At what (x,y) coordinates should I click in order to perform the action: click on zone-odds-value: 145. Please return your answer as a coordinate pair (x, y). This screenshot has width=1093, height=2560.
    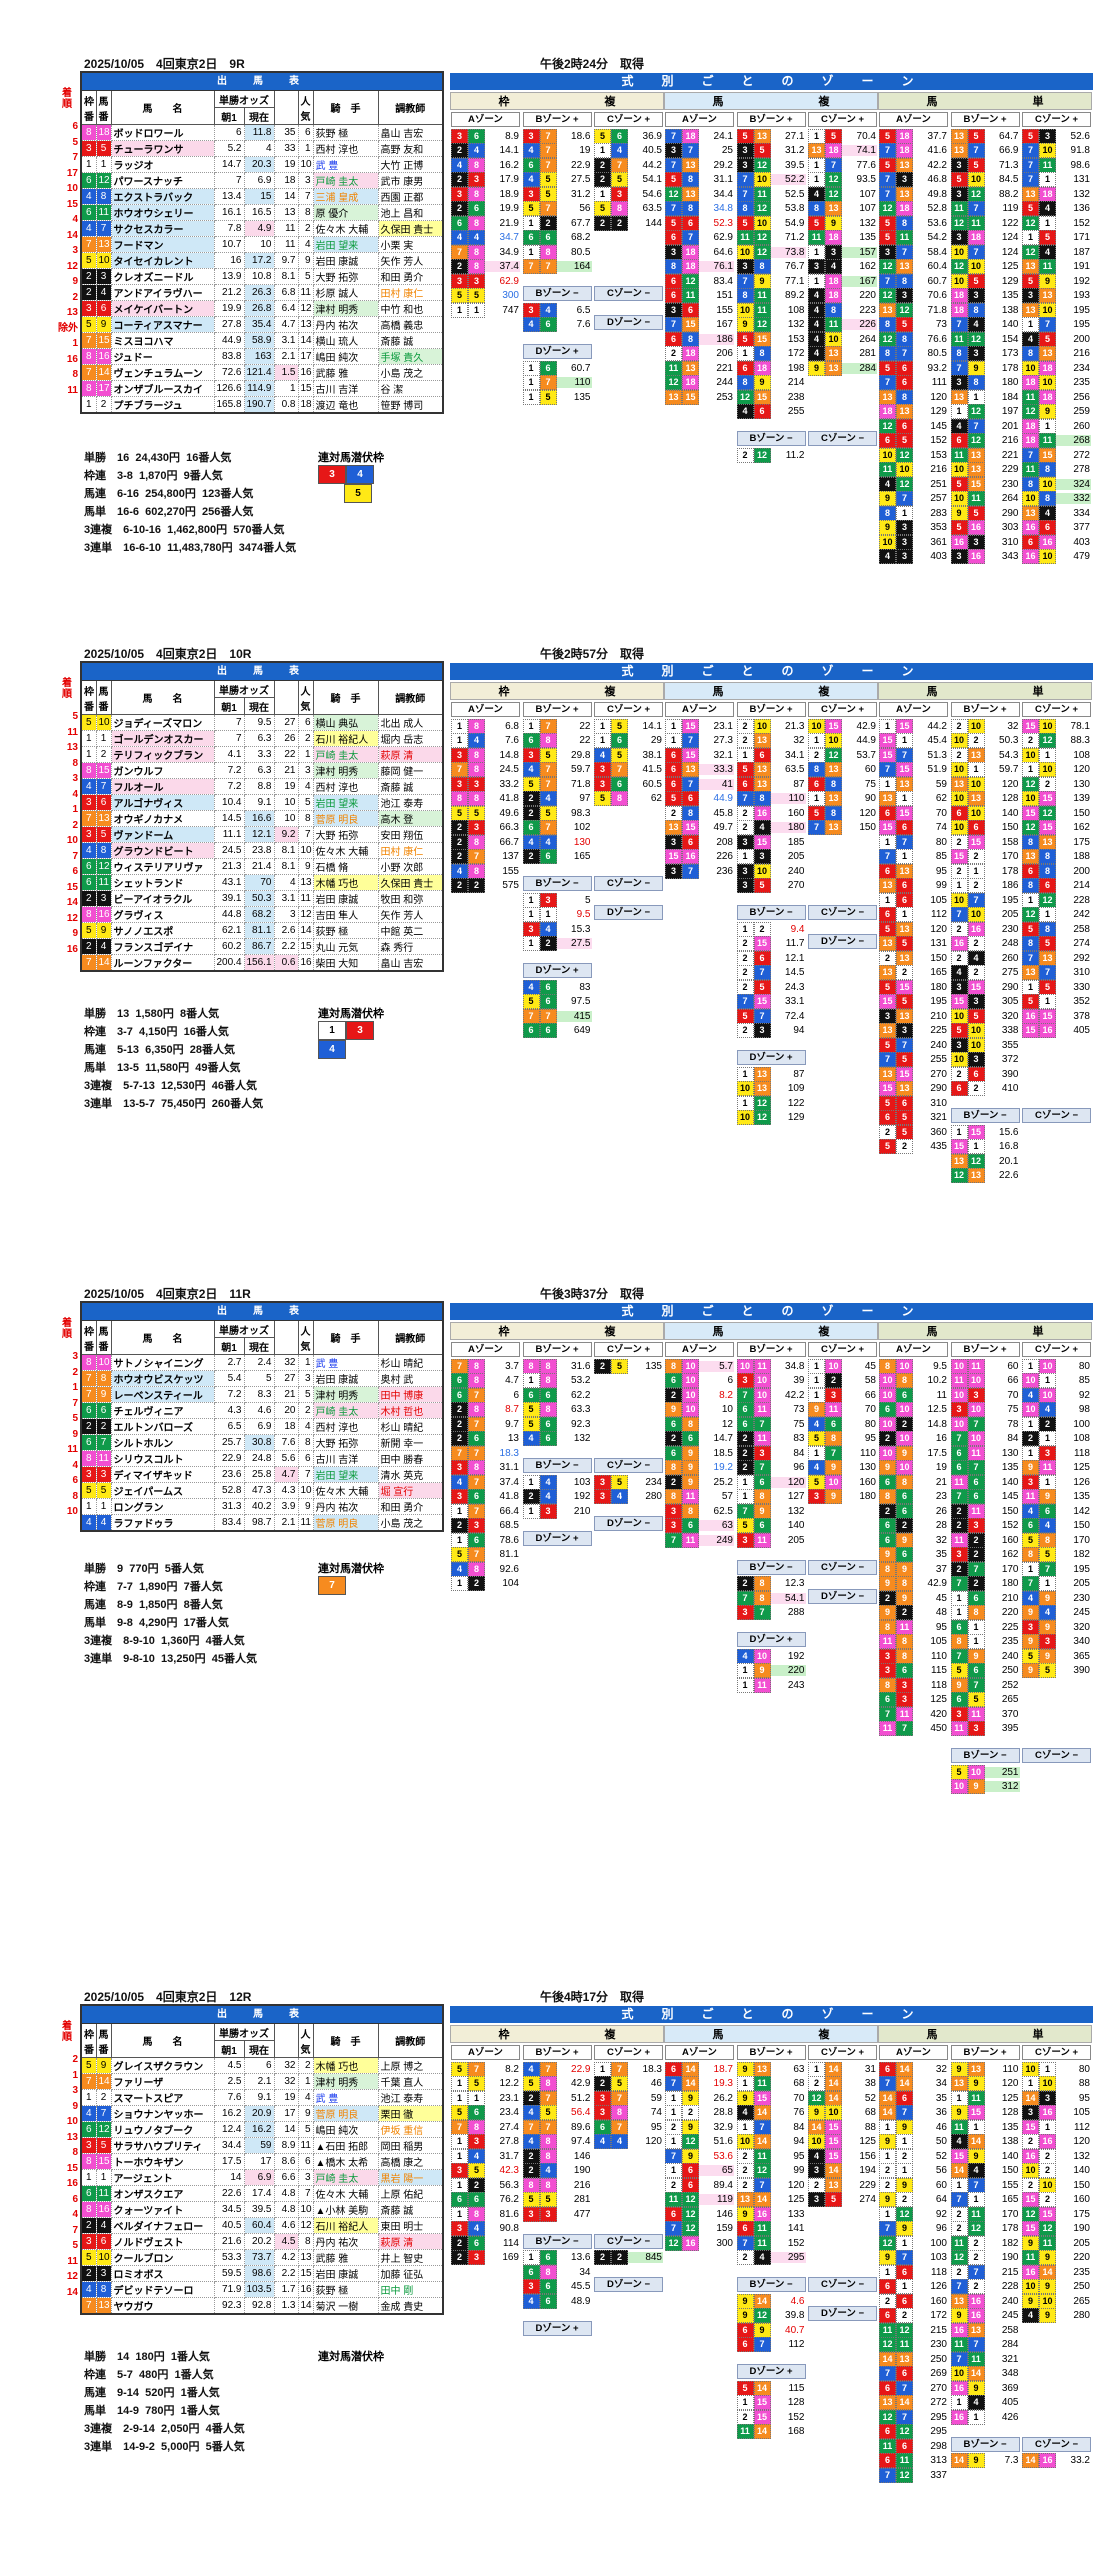
    Looking at the image, I should click on (938, 426).